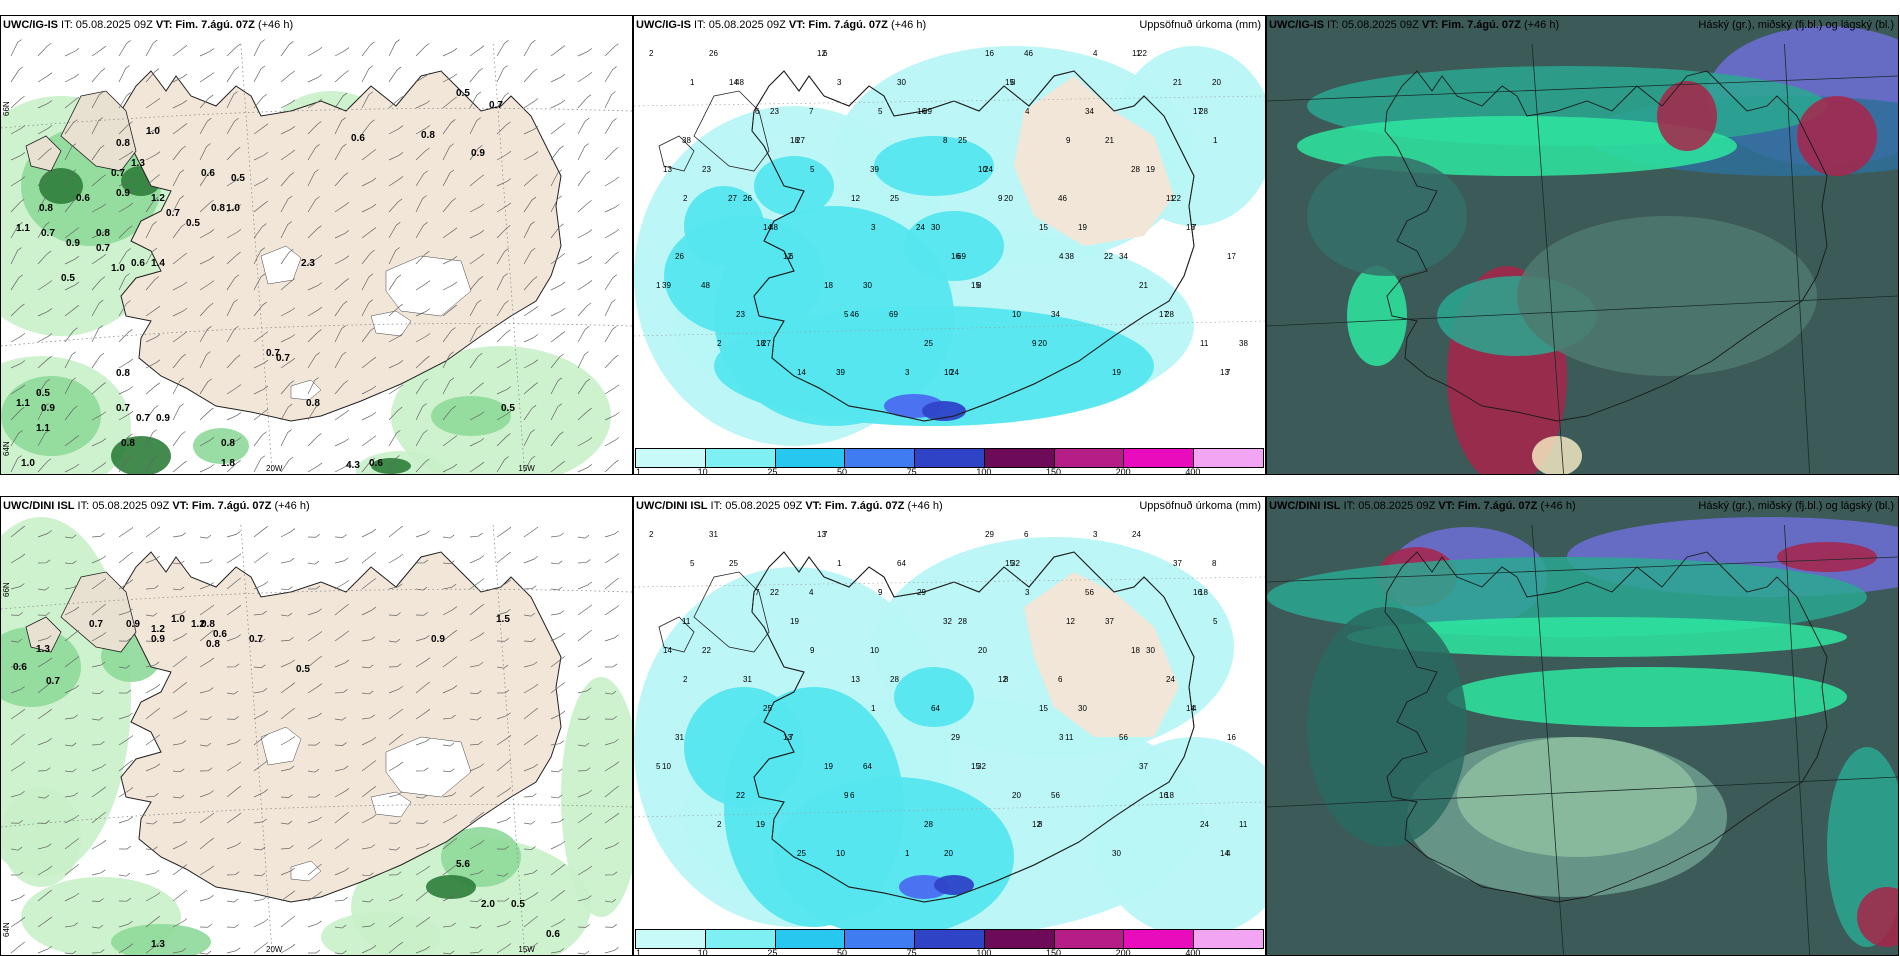  I want to click on precip-value-label: 3, so click(839, 82).